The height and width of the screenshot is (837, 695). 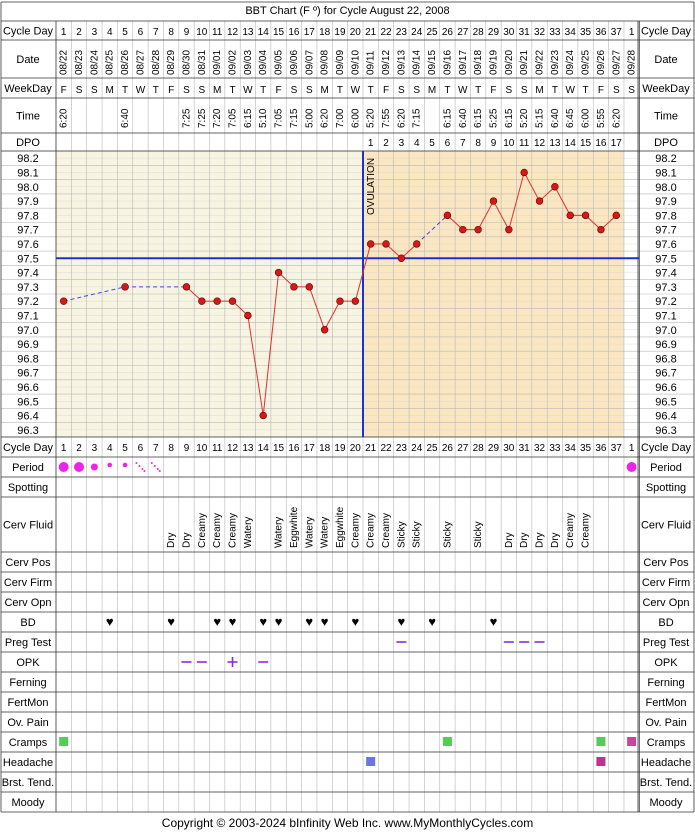 I want to click on date-label: 08/23, so click(x=79, y=62).